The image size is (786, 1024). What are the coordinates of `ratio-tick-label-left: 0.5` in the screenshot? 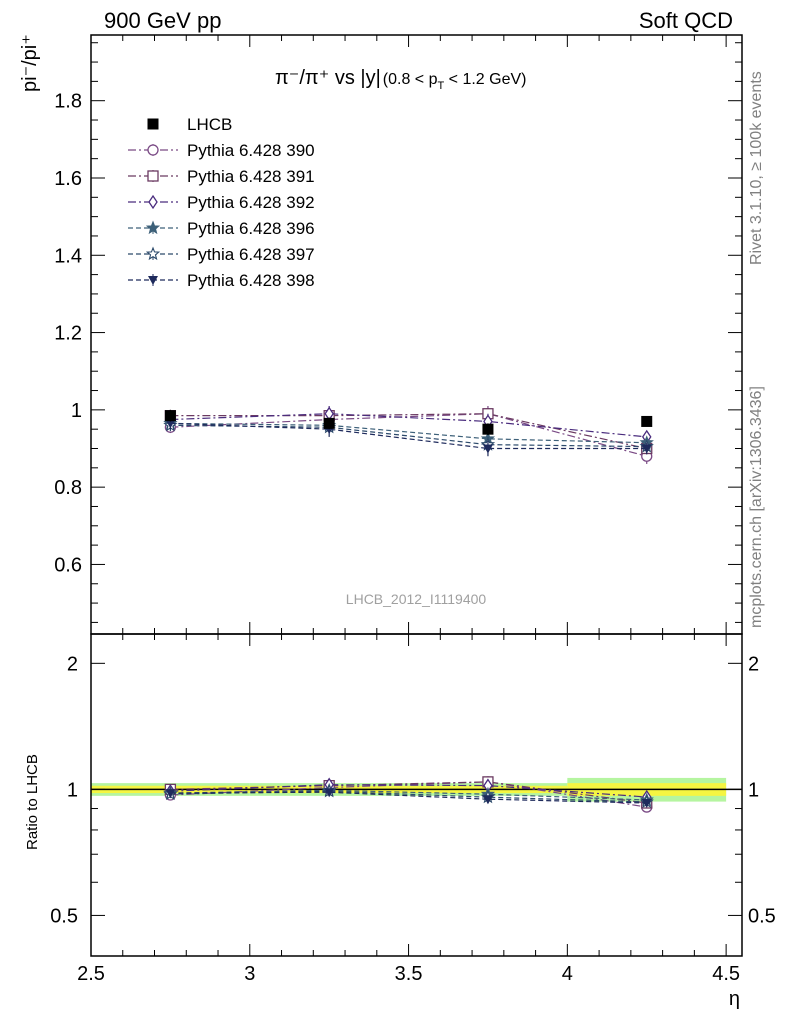 It's located at (64, 916).